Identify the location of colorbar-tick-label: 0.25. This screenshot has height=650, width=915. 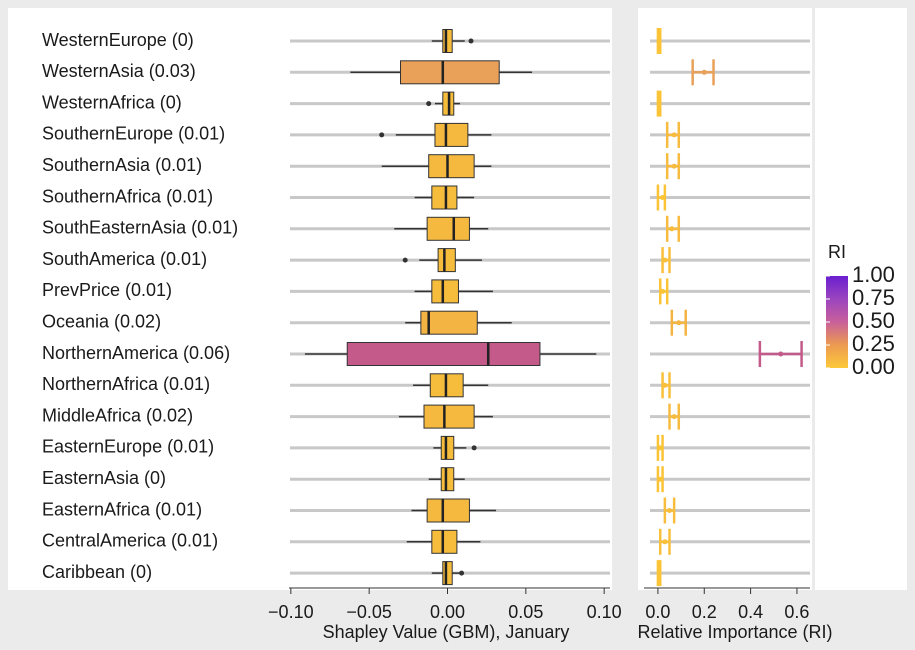
(873, 343).